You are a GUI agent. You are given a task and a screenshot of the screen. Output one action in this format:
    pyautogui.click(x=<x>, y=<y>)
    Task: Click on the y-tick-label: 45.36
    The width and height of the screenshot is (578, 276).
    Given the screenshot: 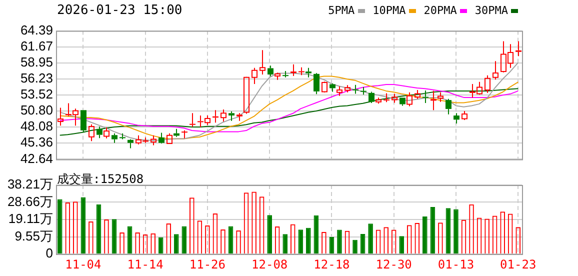 What is the action you would take?
    pyautogui.click(x=36, y=142)
    